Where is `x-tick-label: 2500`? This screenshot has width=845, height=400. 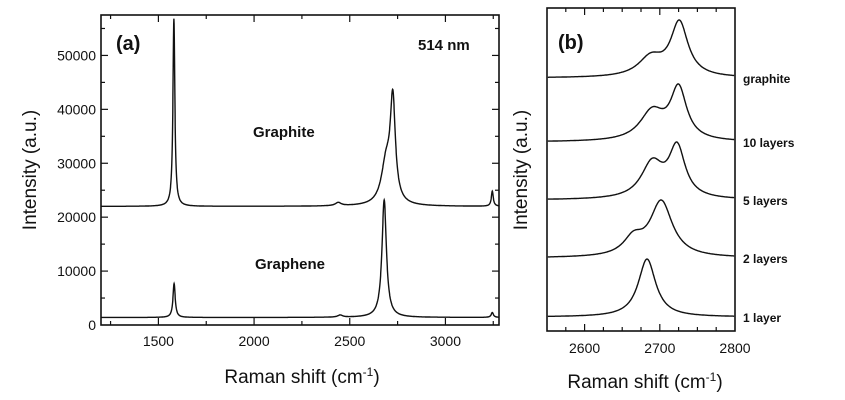
x-tick-label: 2500 is located at coordinates (349, 341).